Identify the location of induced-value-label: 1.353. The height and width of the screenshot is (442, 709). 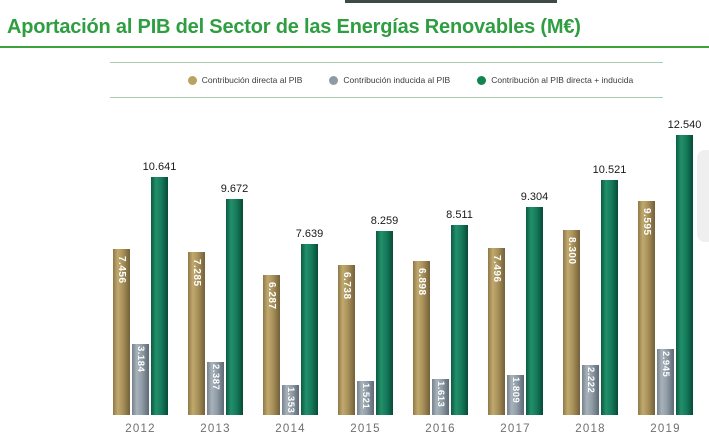
(290, 400).